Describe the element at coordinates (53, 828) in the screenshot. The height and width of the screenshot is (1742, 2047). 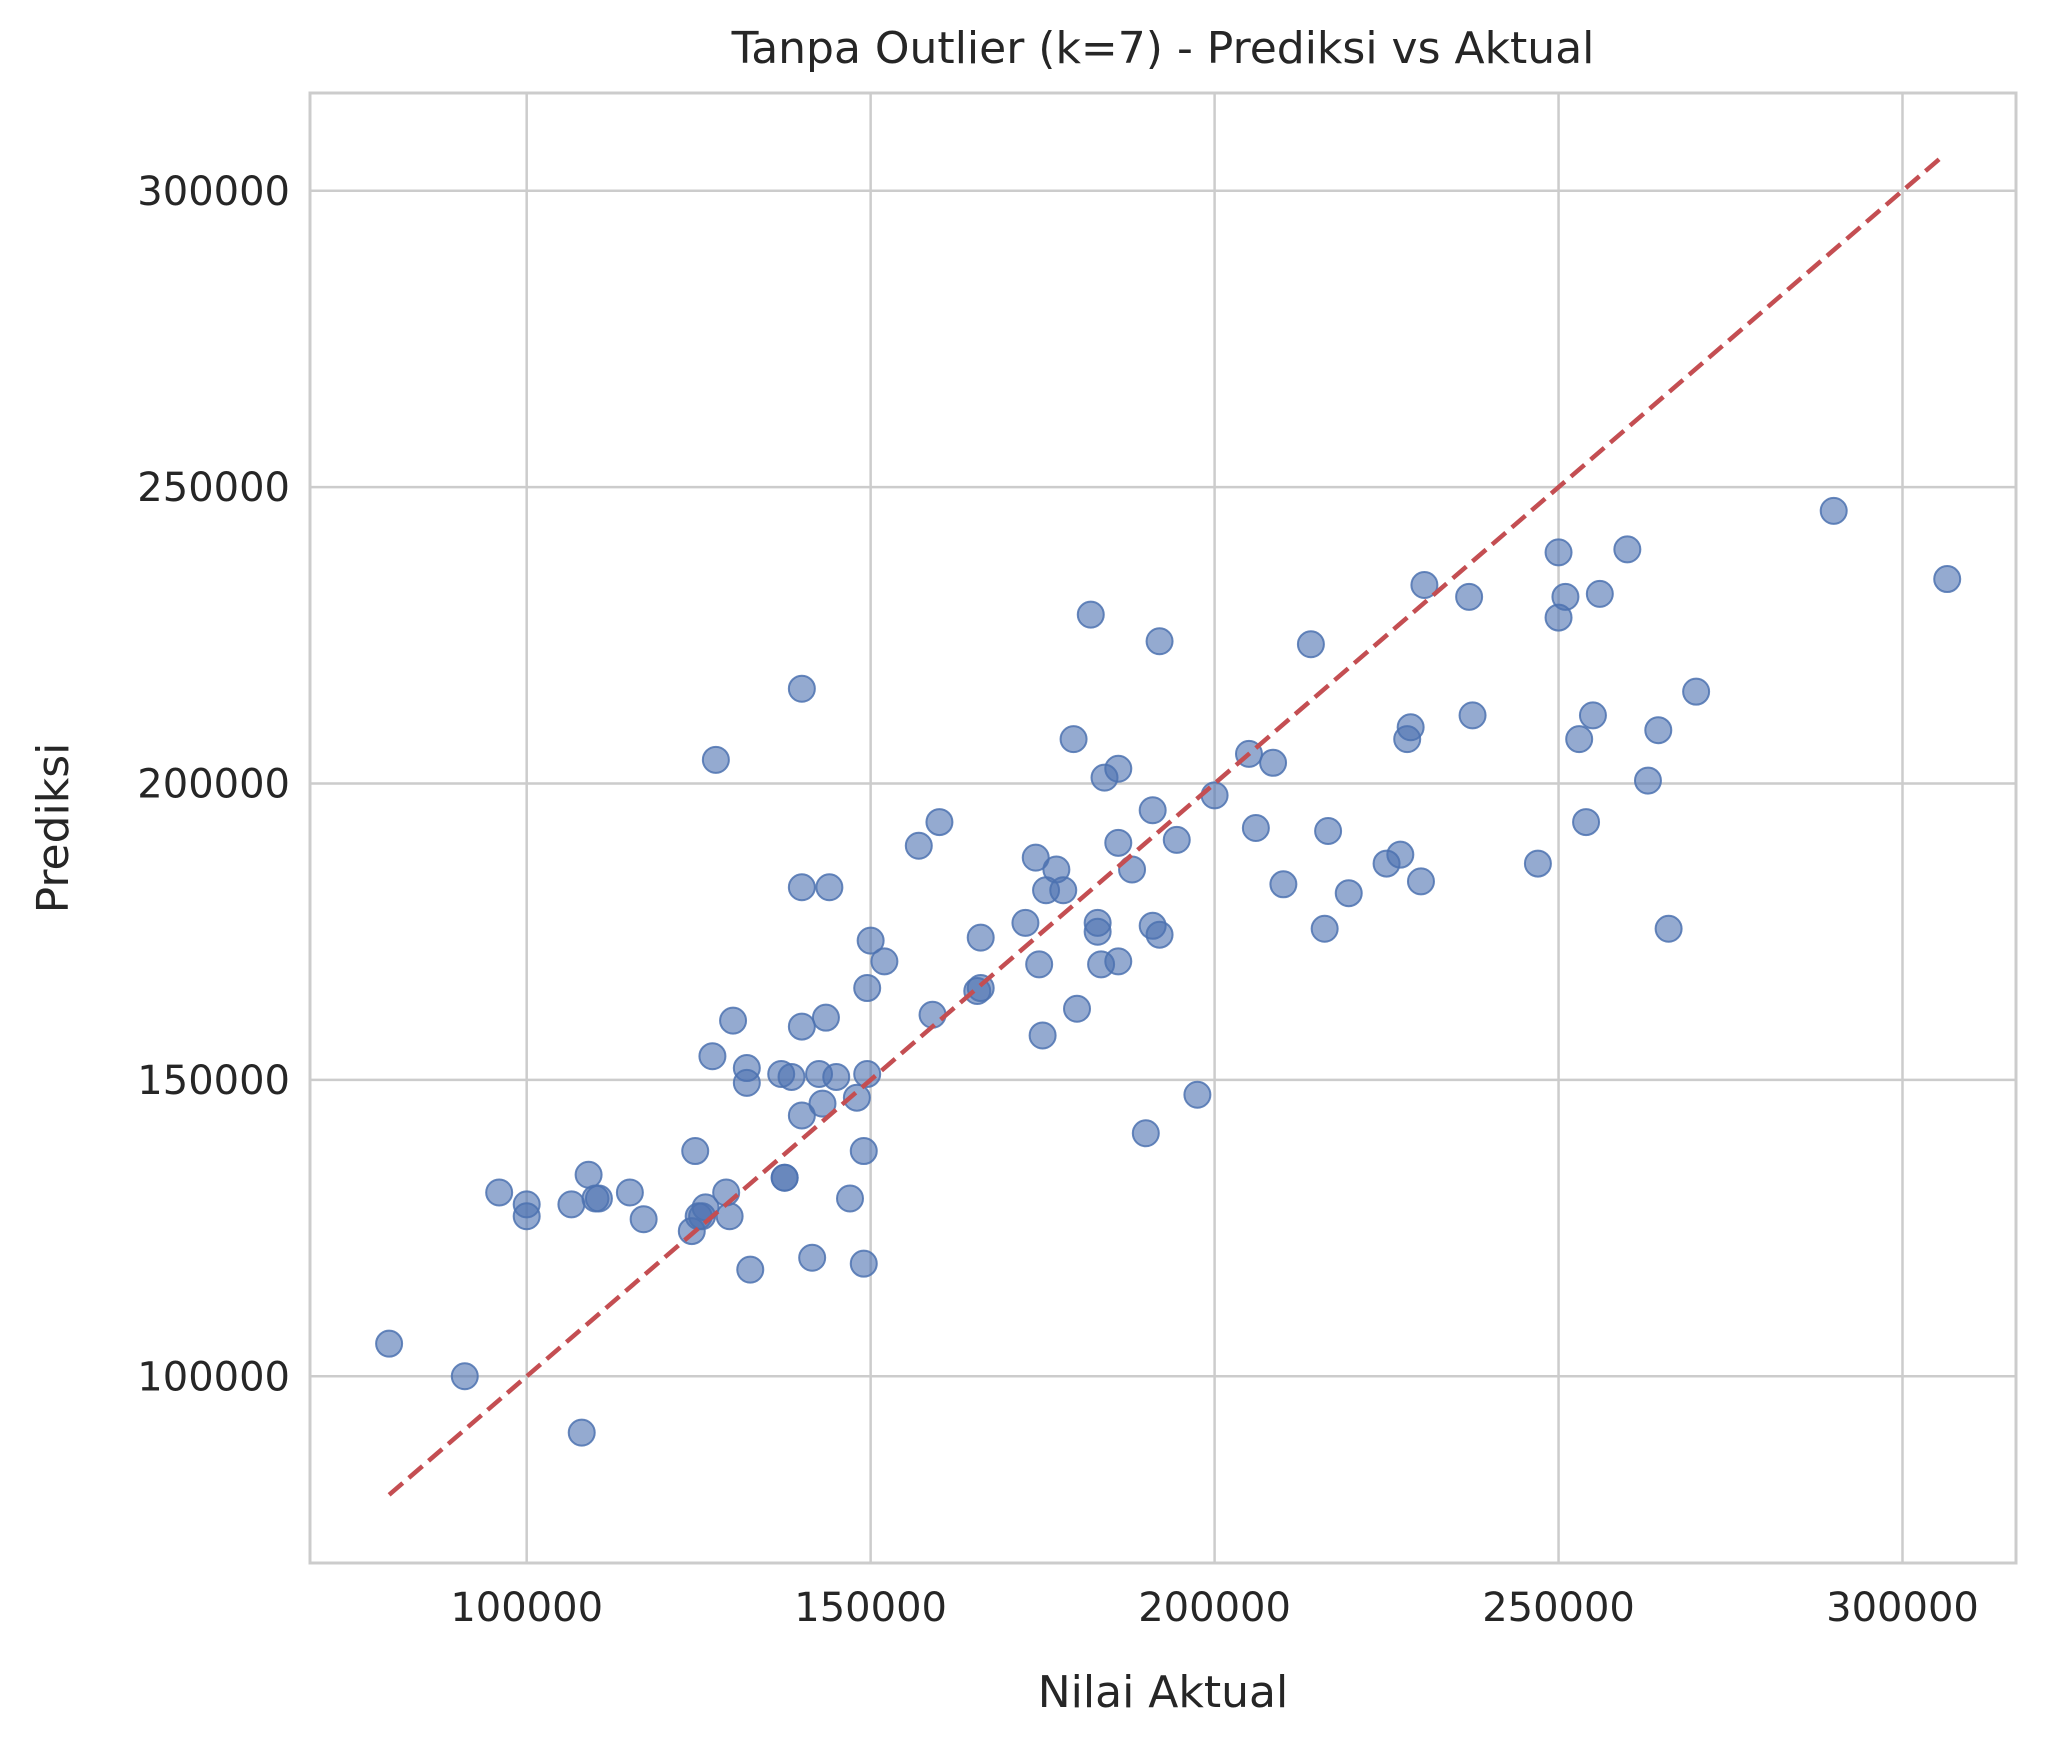
I see `y-axis-label: Prediksi` at that location.